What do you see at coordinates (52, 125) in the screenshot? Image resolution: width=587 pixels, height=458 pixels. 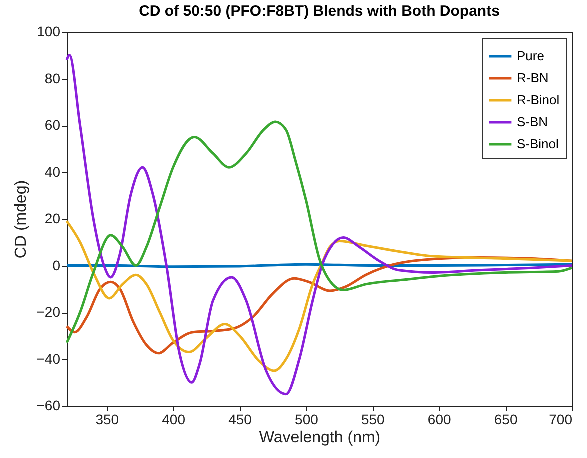 I see `y-tick-label: 60` at bounding box center [52, 125].